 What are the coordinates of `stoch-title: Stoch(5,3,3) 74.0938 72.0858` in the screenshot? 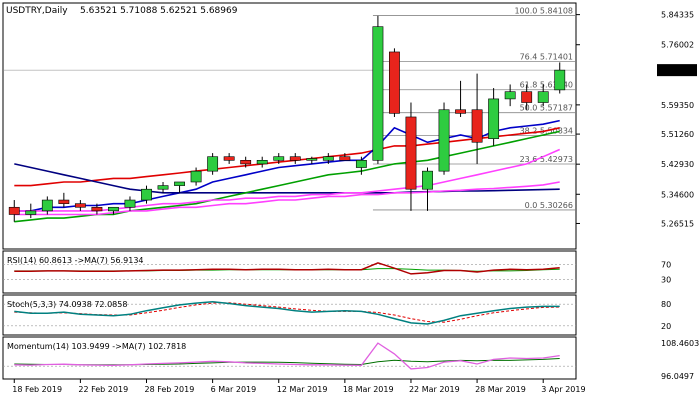 It's located at (67, 304).